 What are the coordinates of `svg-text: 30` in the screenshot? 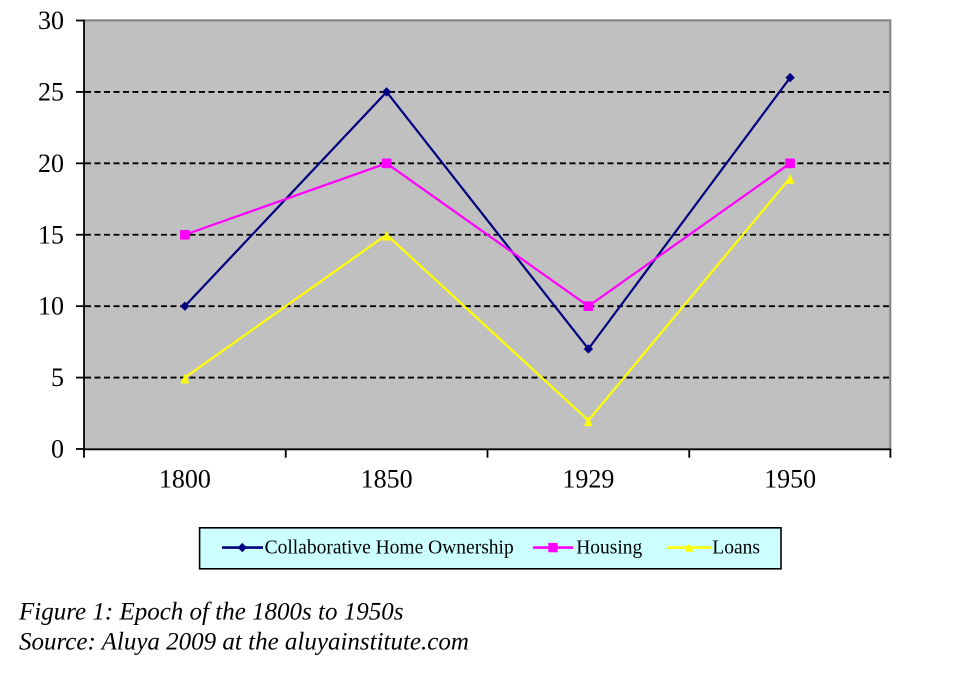 It's located at (51, 20).